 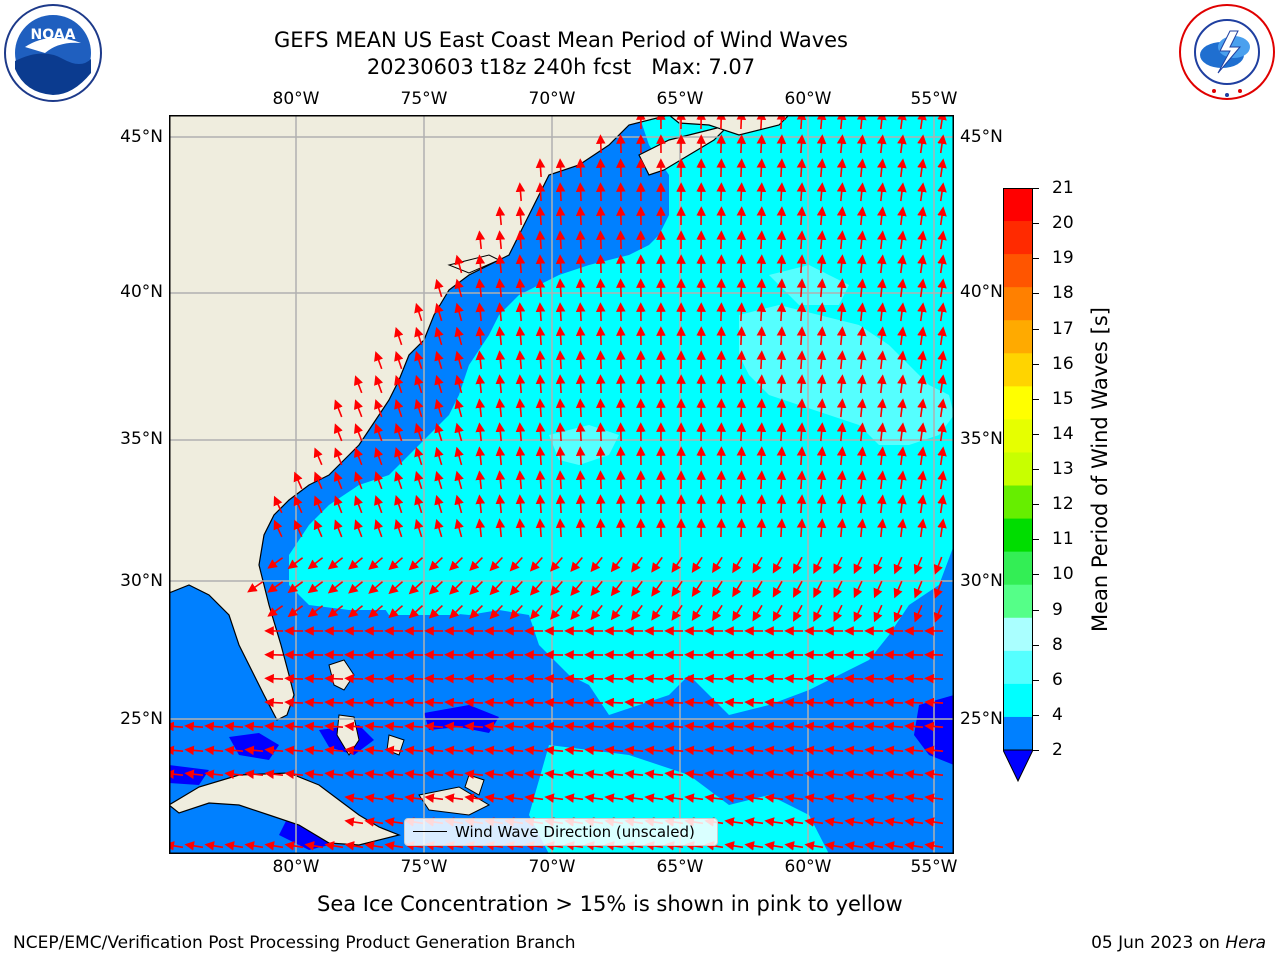 I want to click on colorbar-tick-mark, so click(x=1036, y=259).